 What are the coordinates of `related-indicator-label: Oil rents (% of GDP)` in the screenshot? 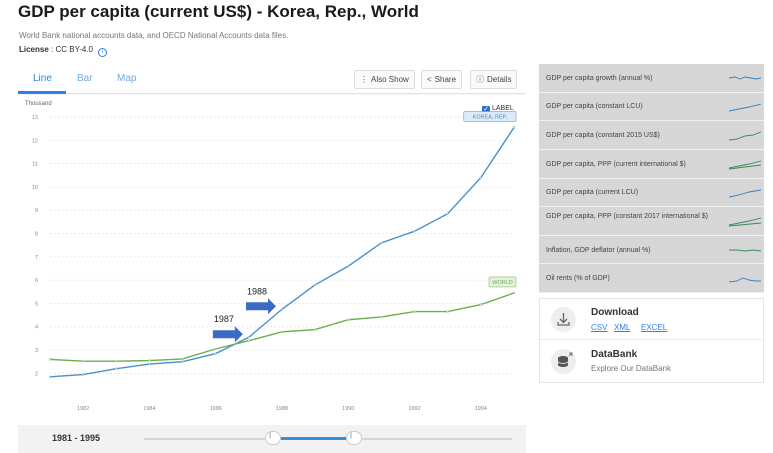 It's located at (578, 279).